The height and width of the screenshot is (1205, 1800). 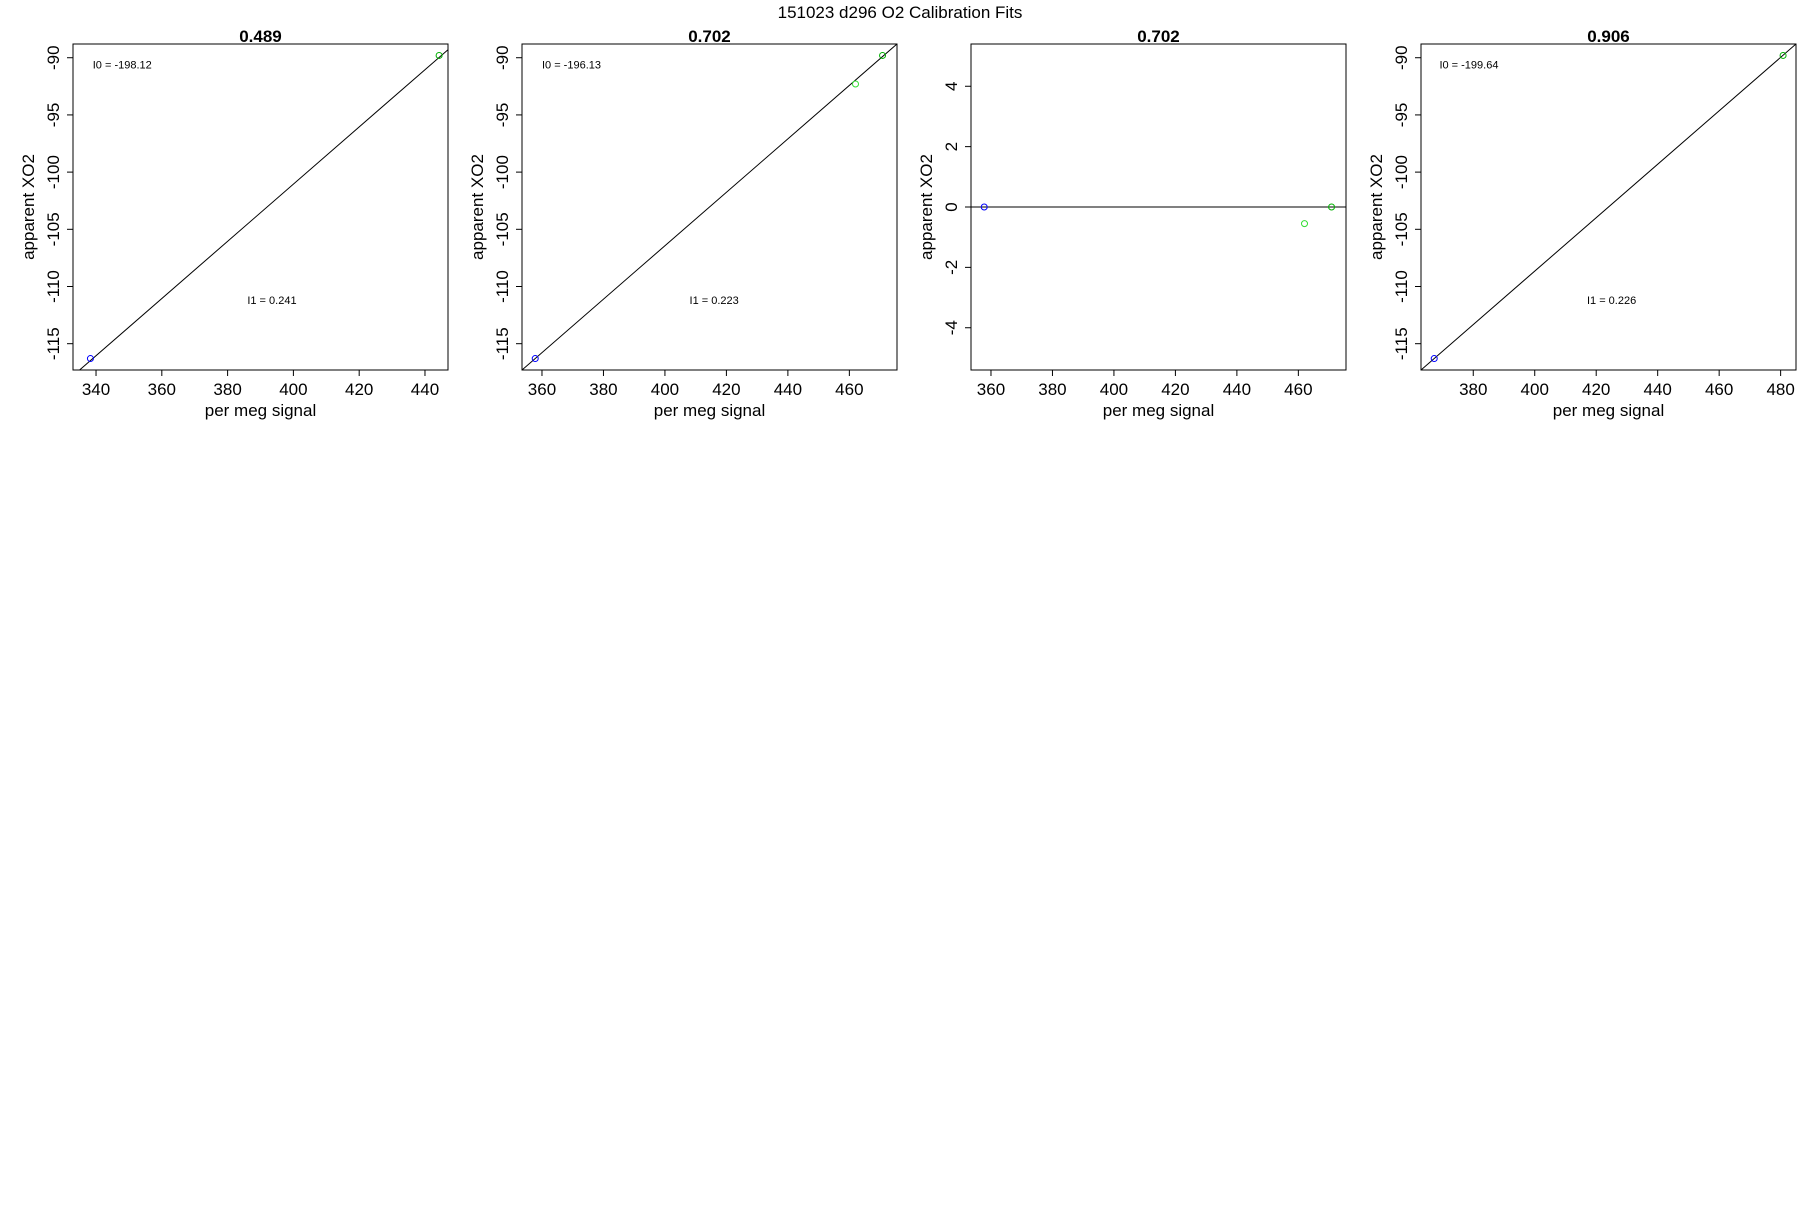 What do you see at coordinates (96, 389) in the screenshot?
I see `x-tick-label: 340` at bounding box center [96, 389].